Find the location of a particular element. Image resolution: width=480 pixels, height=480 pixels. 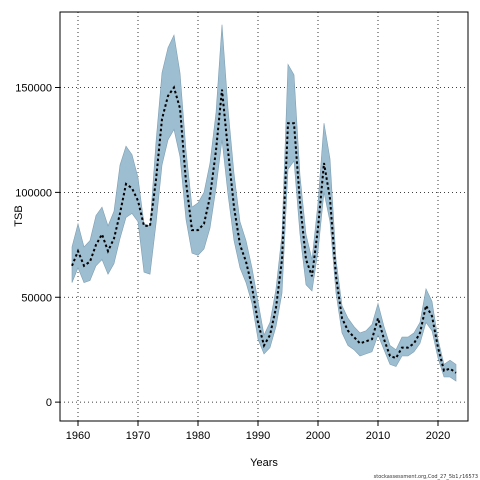

x-axis-title: Years is located at coordinates (264, 463).